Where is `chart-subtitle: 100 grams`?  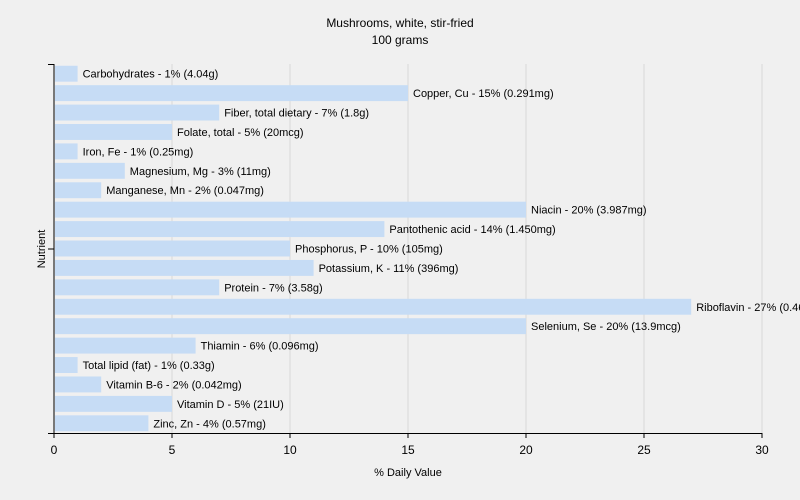
chart-subtitle: 100 grams is located at coordinates (400, 40).